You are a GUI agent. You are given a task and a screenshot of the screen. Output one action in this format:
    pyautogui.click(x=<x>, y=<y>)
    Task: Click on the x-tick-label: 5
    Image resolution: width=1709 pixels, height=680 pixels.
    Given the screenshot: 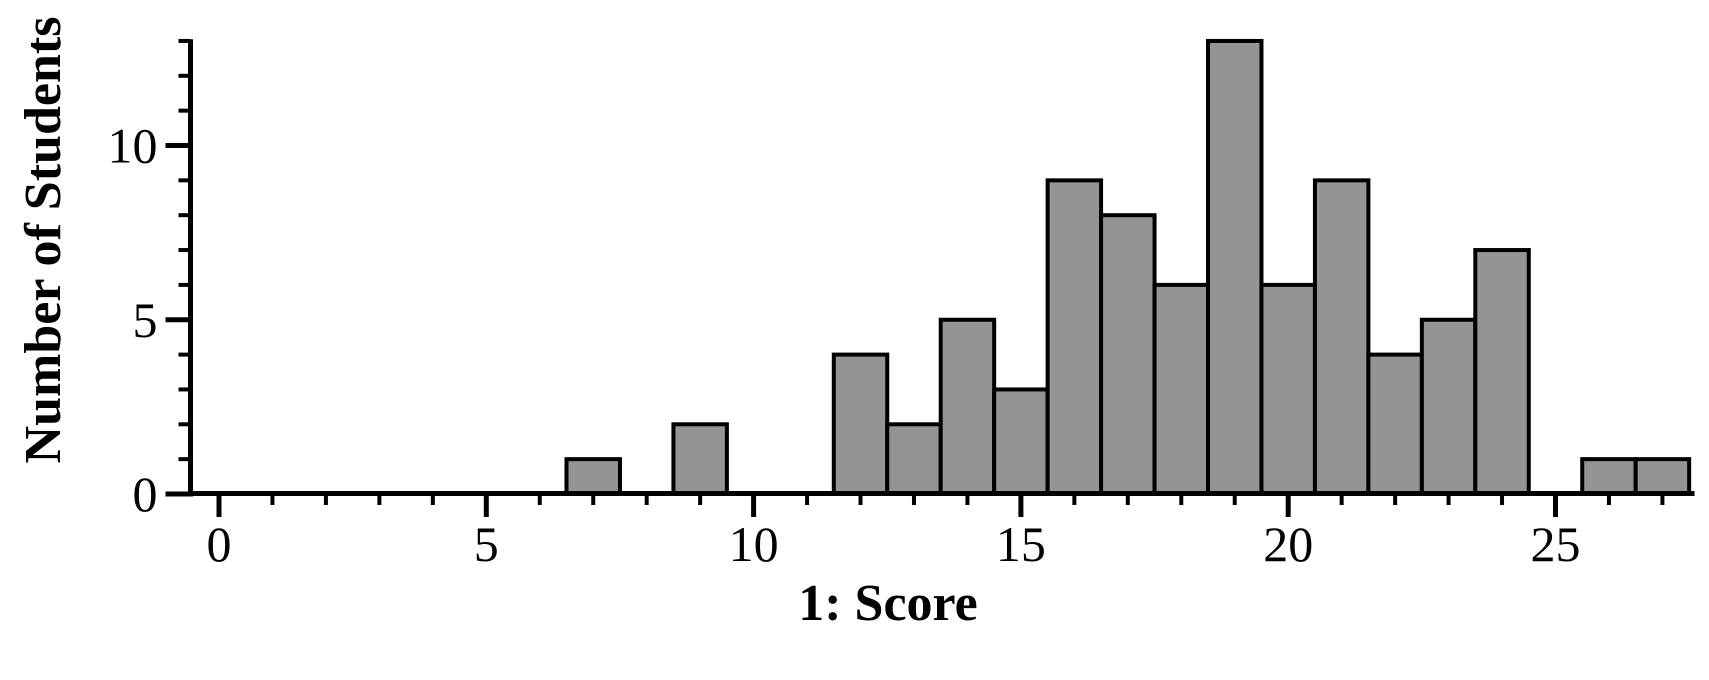 What is the action you would take?
    pyautogui.click(x=486, y=544)
    